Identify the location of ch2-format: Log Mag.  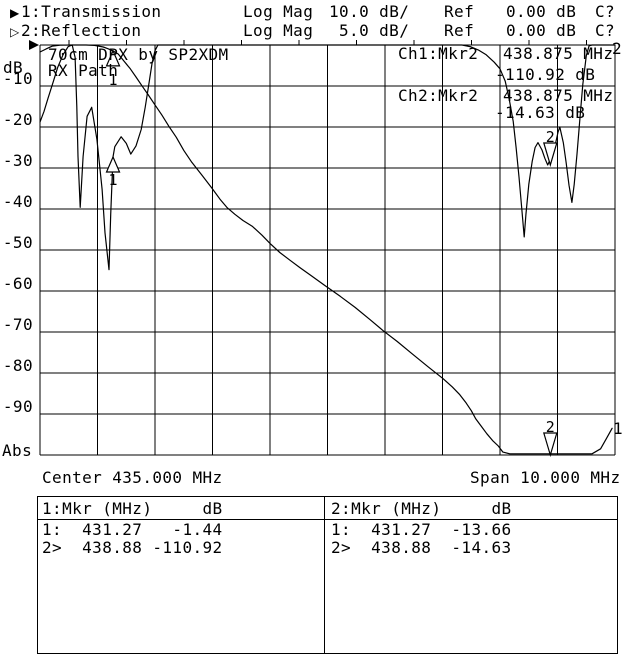
(278, 30).